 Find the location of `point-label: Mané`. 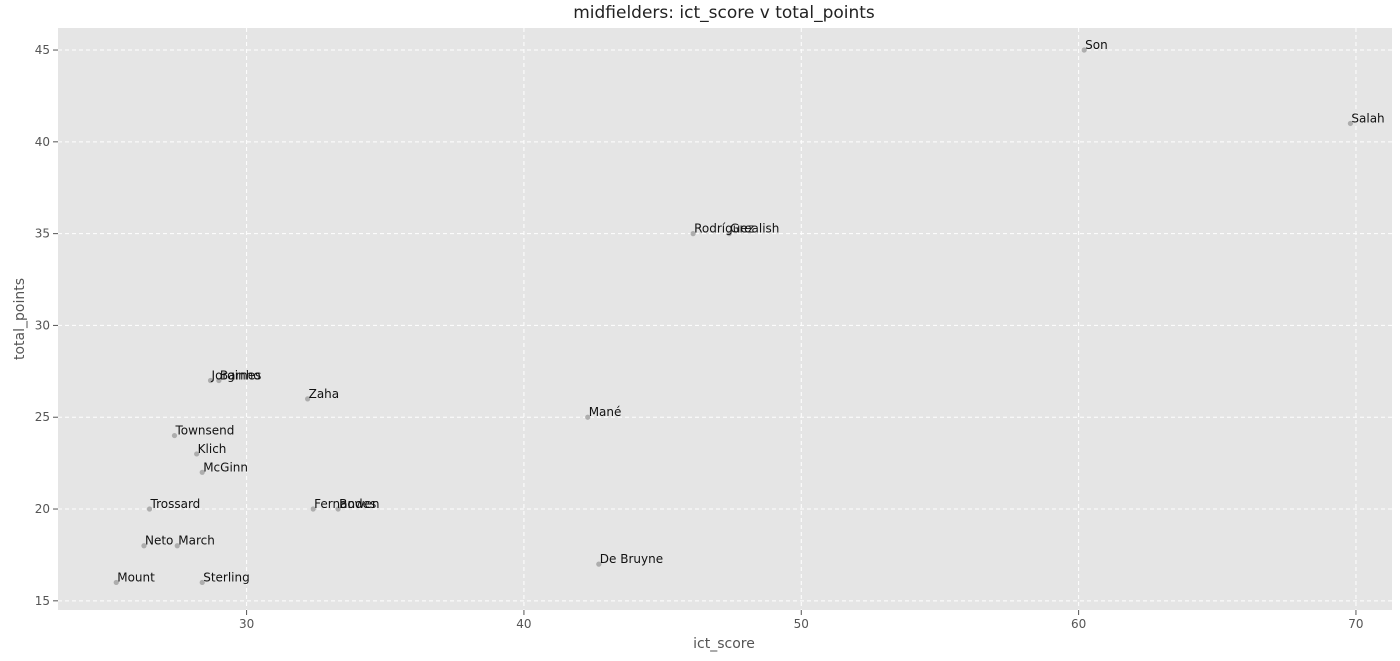

point-label: Mané is located at coordinates (605, 412).